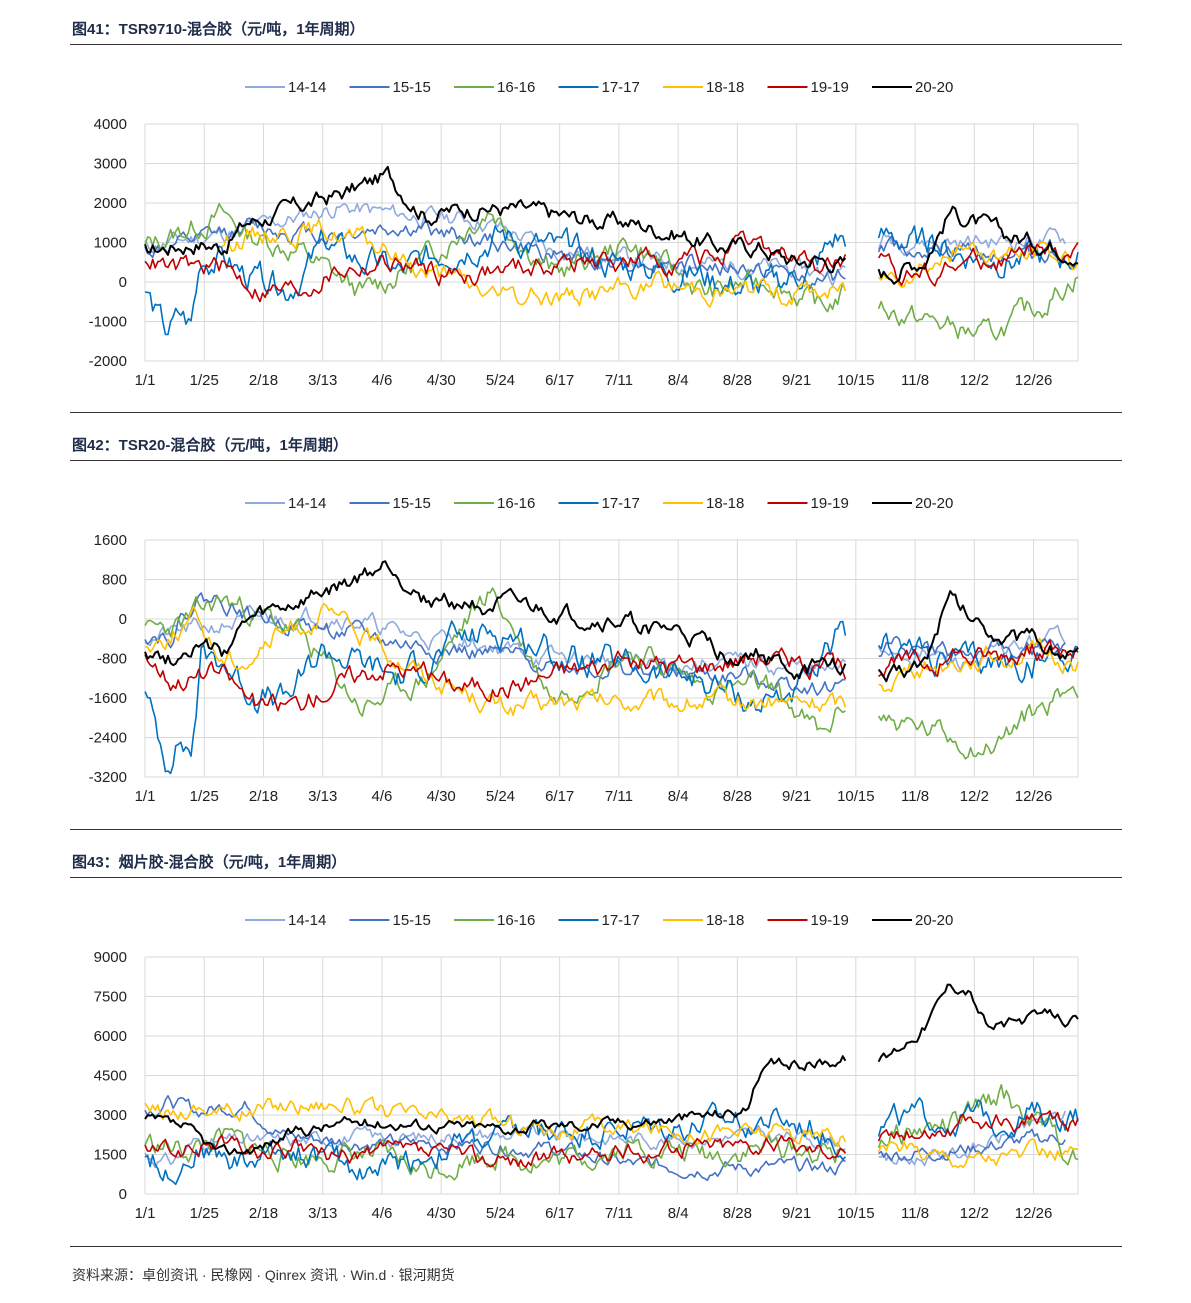 The width and height of the screenshot is (1191, 1303). Describe the element at coordinates (210, 445) in the screenshot. I see `chart-title-42: 图42：TSR20-混合胶（元/吨，1年周期）` at that location.